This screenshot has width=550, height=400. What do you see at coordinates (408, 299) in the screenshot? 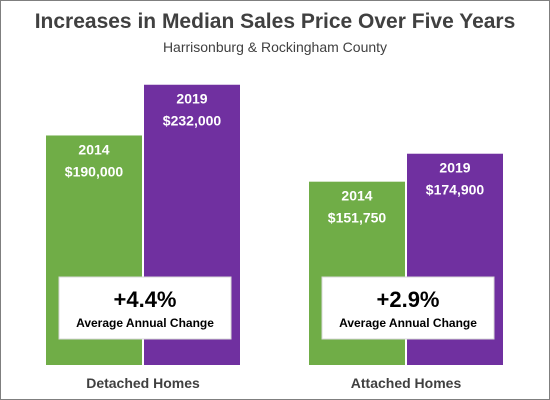
I see `annotation-value: +2.9%` at bounding box center [408, 299].